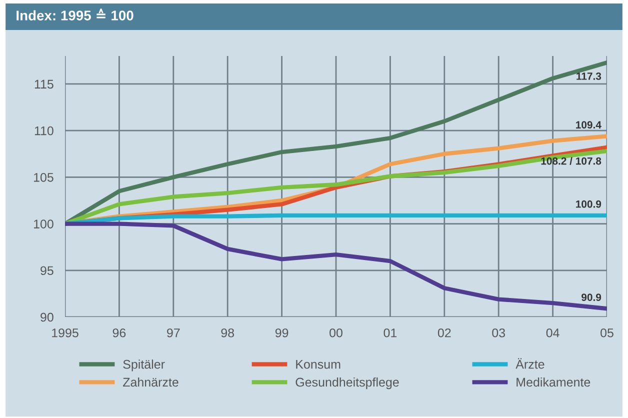  What do you see at coordinates (150, 382) in the screenshot?
I see `legend-label: Zahnärzte` at bounding box center [150, 382].